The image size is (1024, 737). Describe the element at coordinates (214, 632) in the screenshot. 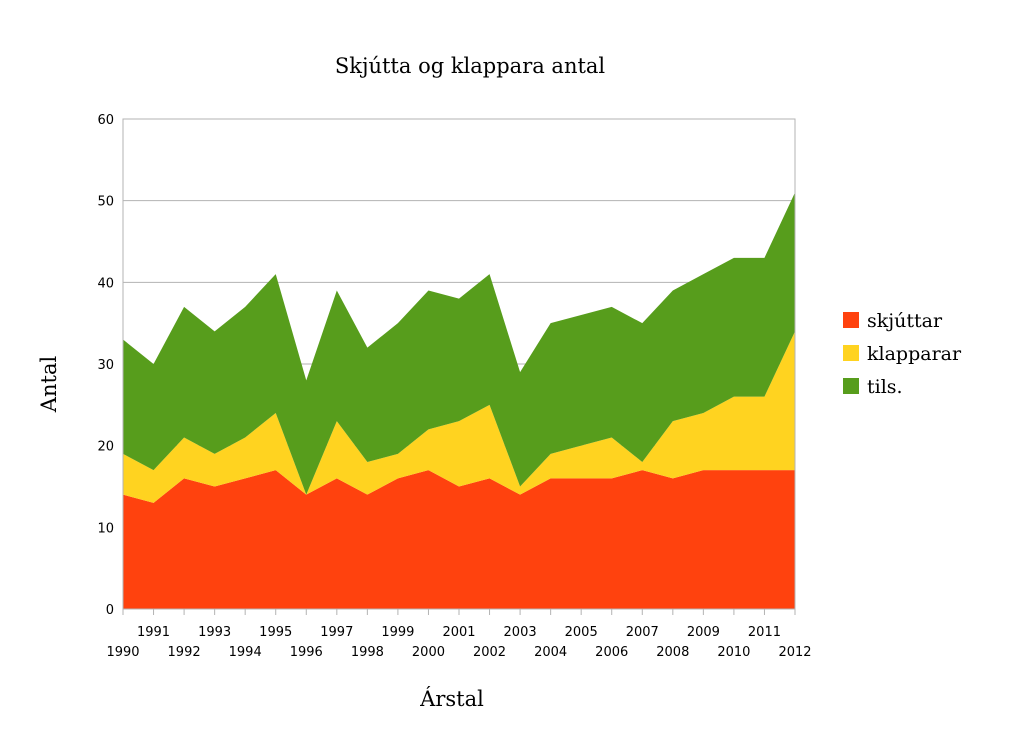

I see `x-tick-label: 1993` at that location.